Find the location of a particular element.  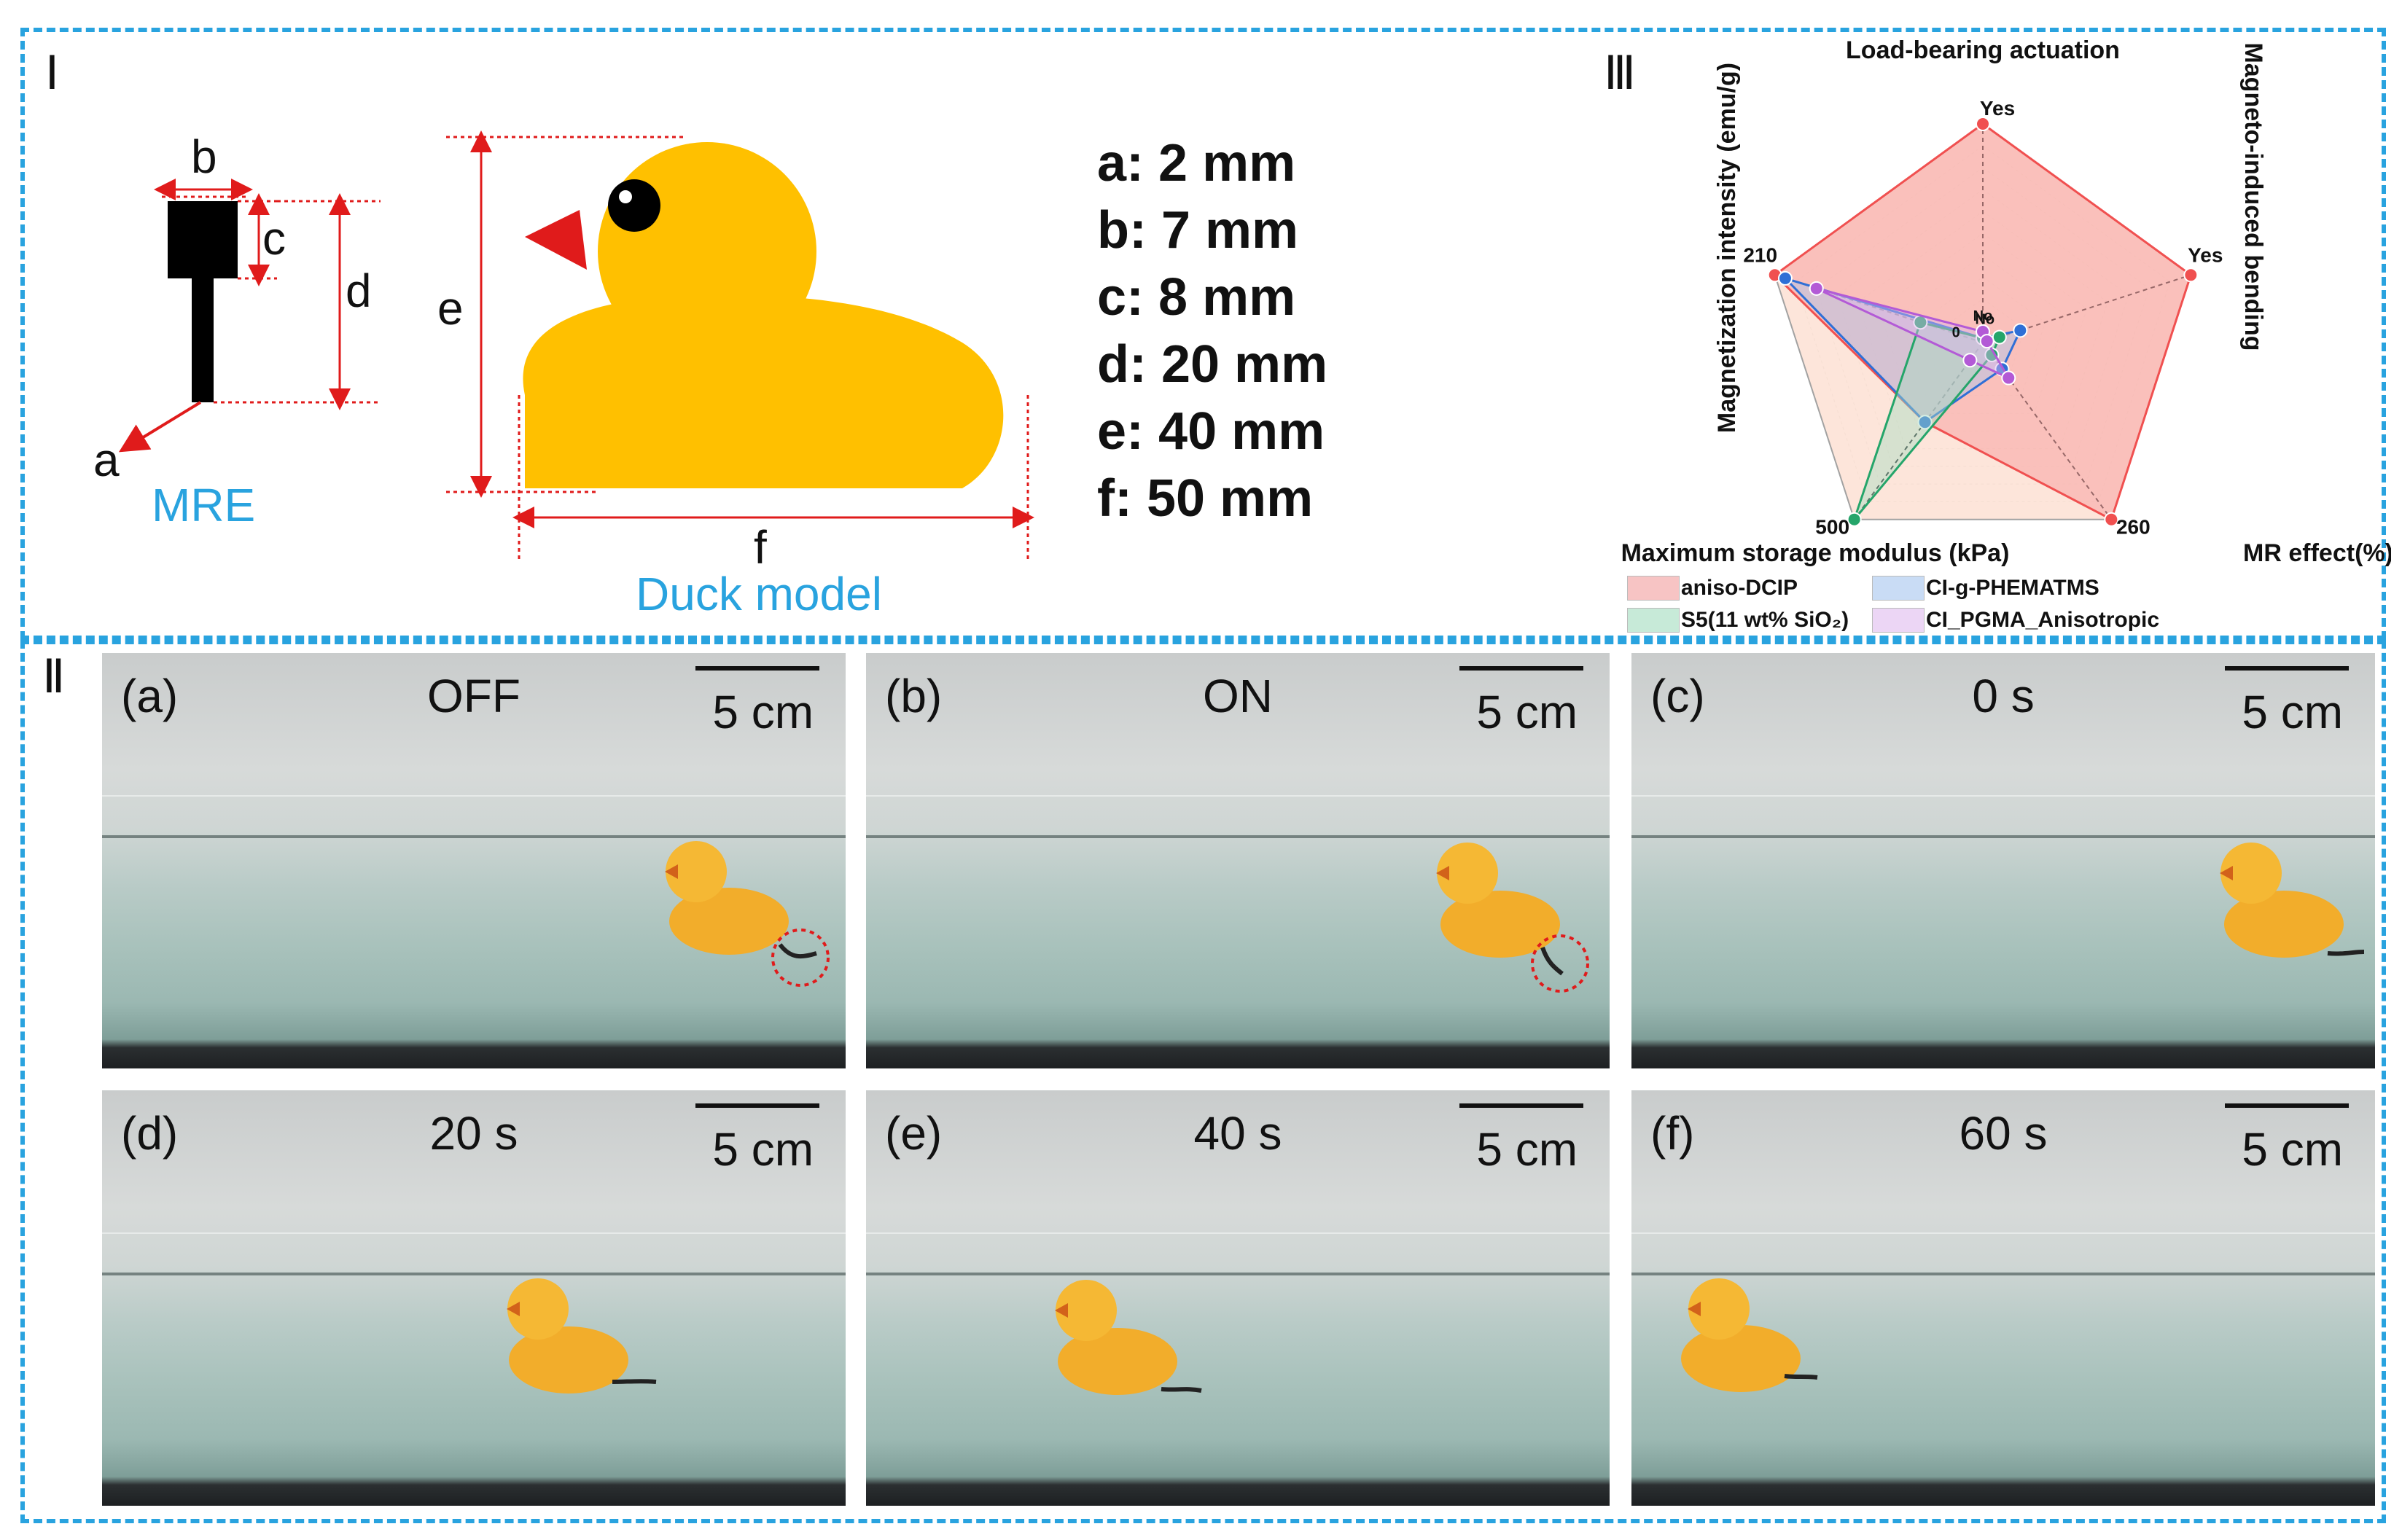

photo-b: (b) ON 5 cm is located at coordinates (1238, 860).